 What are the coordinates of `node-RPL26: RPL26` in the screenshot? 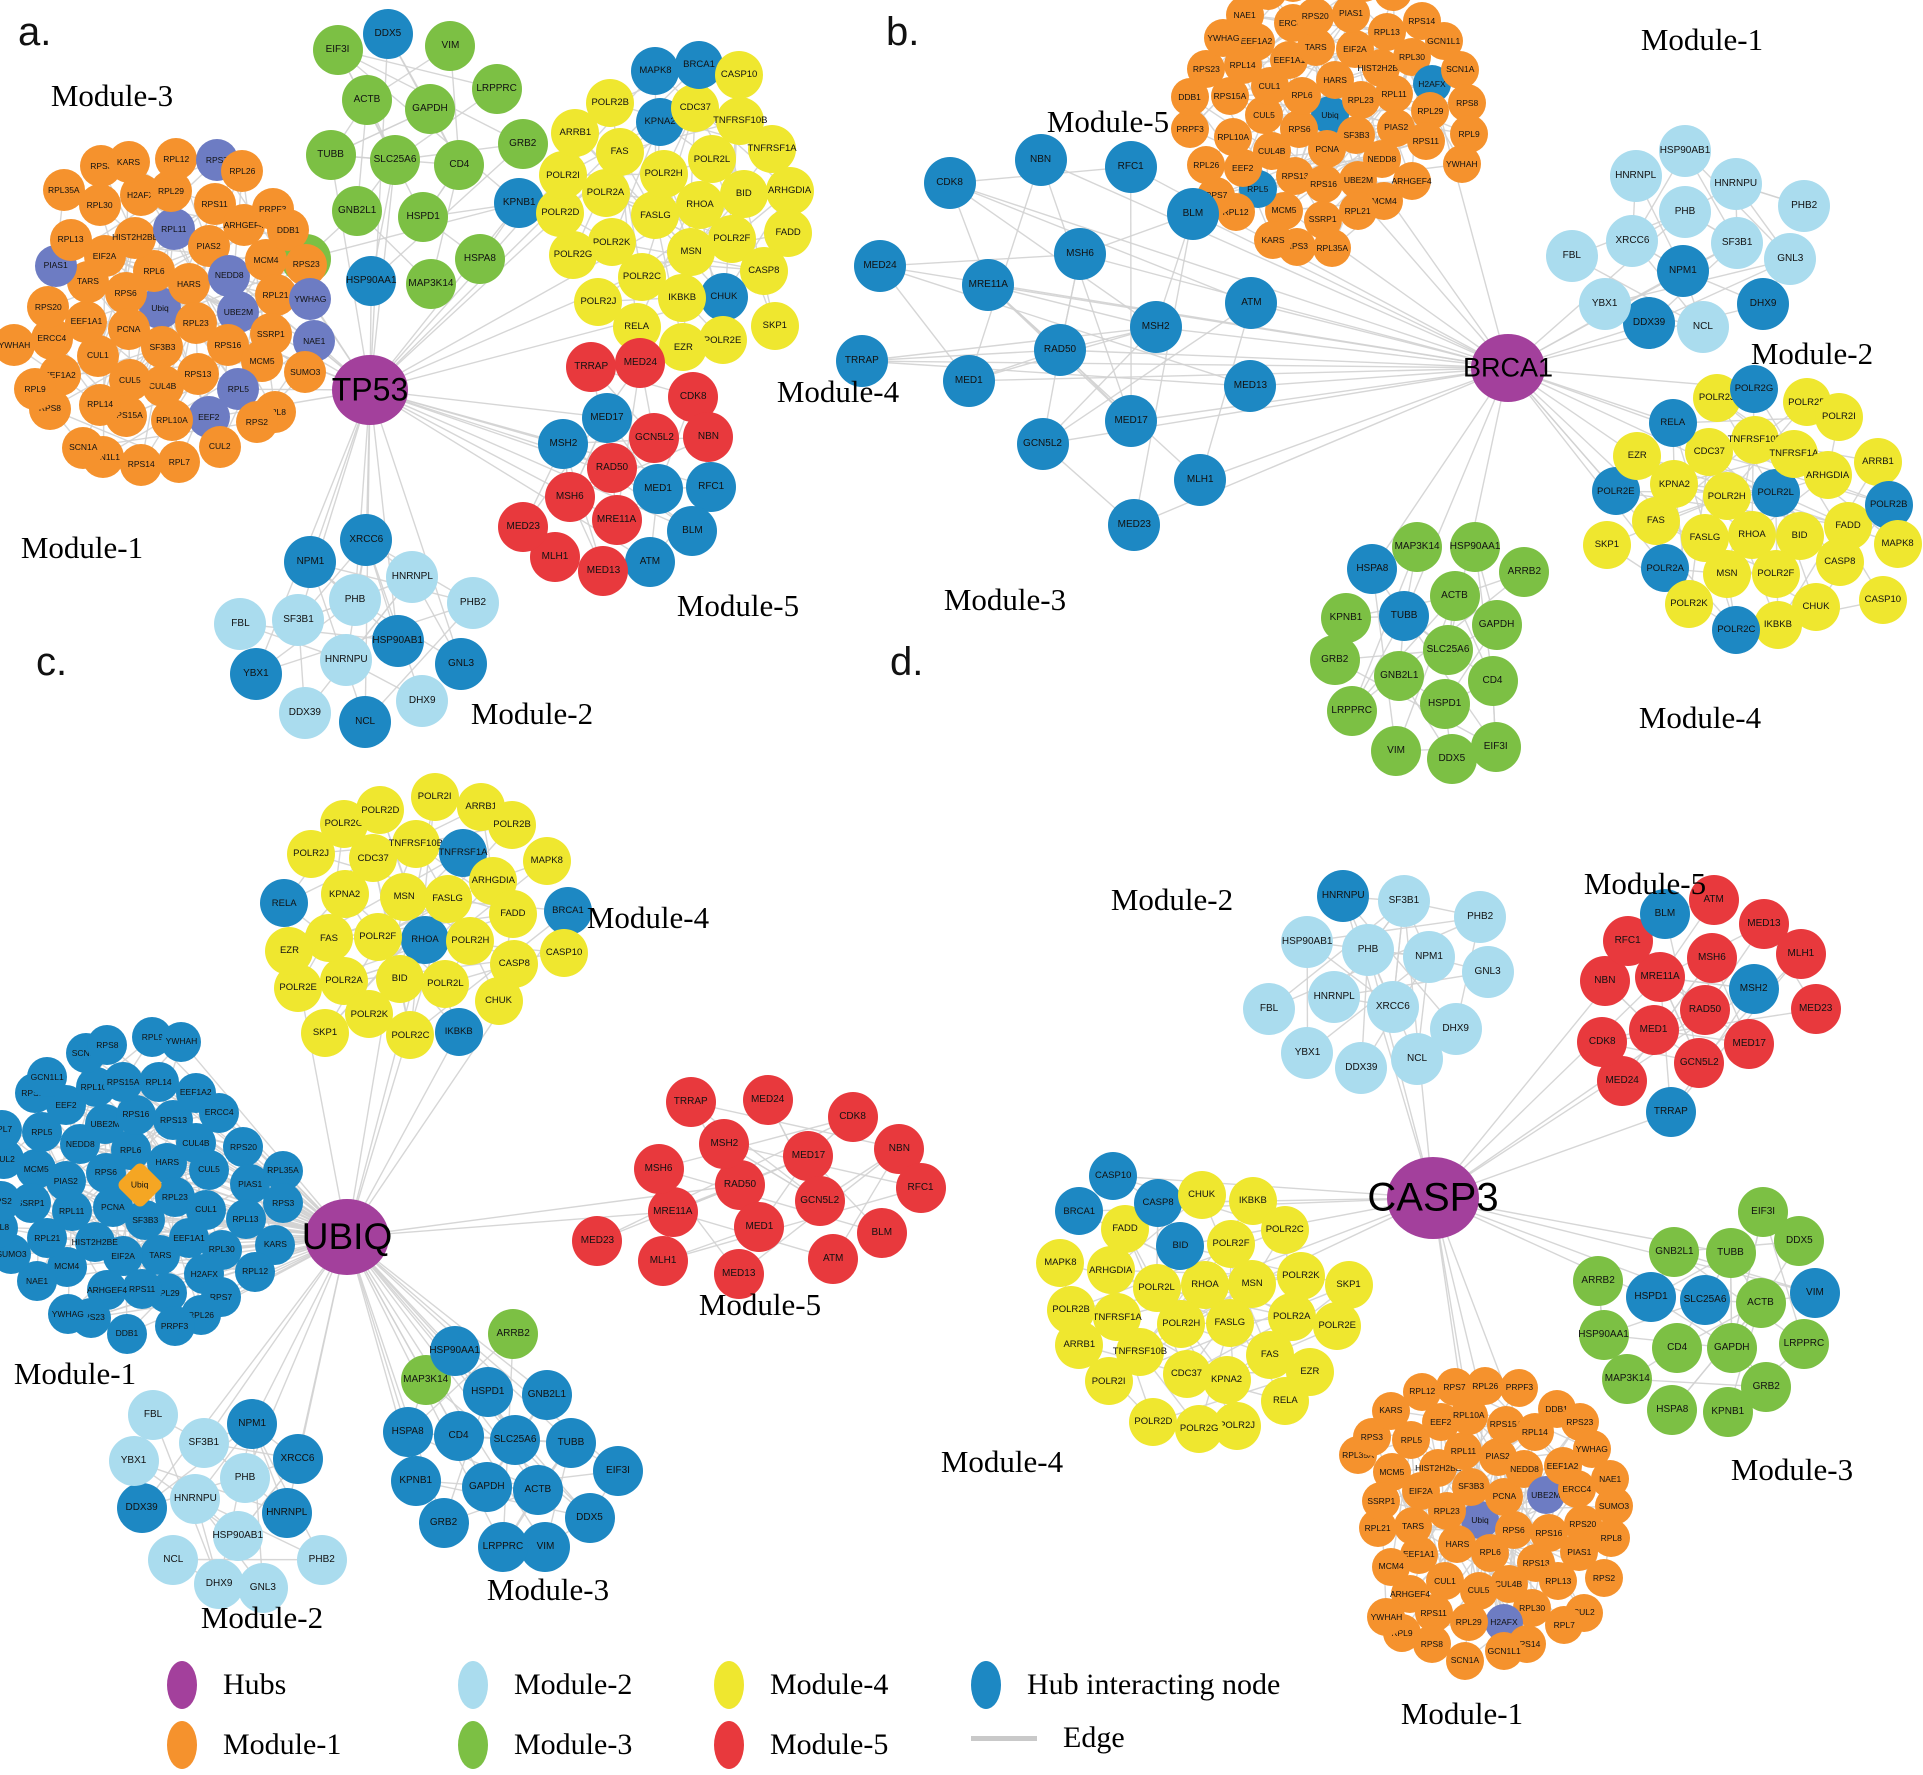 It's located at (242, 171).